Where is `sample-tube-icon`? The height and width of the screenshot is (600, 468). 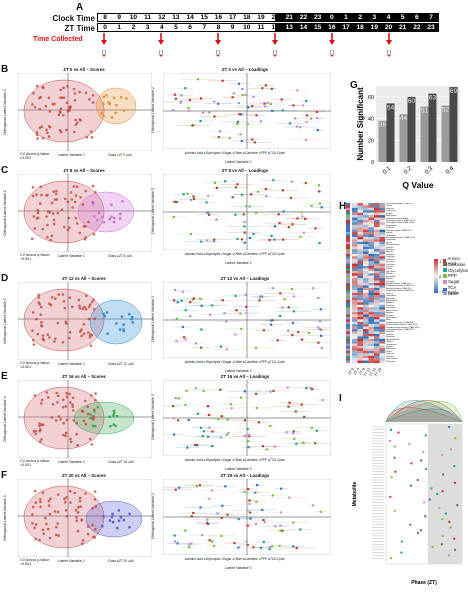 sample-tube-icon is located at coordinates (104, 53).